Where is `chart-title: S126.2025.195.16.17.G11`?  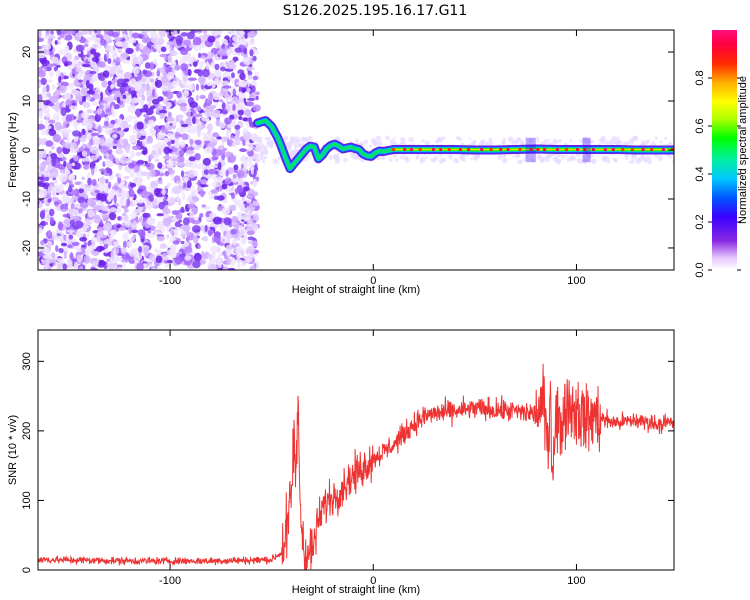 chart-title: S126.2025.195.16.17.G11 is located at coordinates (375, 11).